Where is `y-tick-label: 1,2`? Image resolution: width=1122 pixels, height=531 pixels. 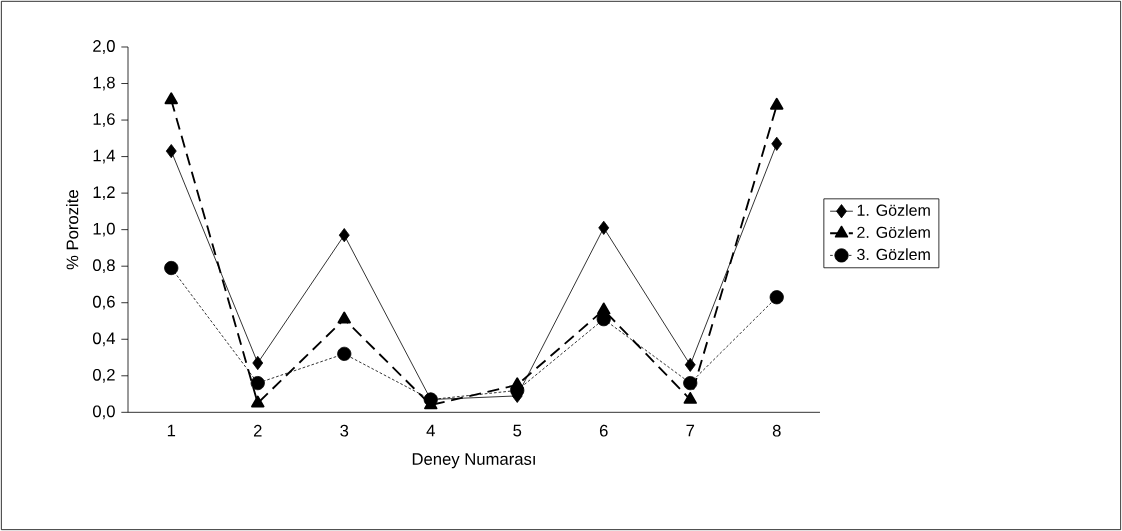 y-tick-label: 1,2 is located at coordinates (104, 193).